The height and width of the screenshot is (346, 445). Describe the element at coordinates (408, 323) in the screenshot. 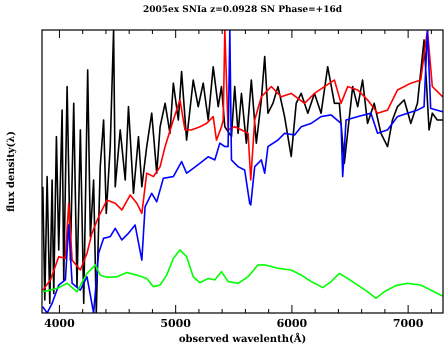

I see `x-tick-label: 7000` at that location.